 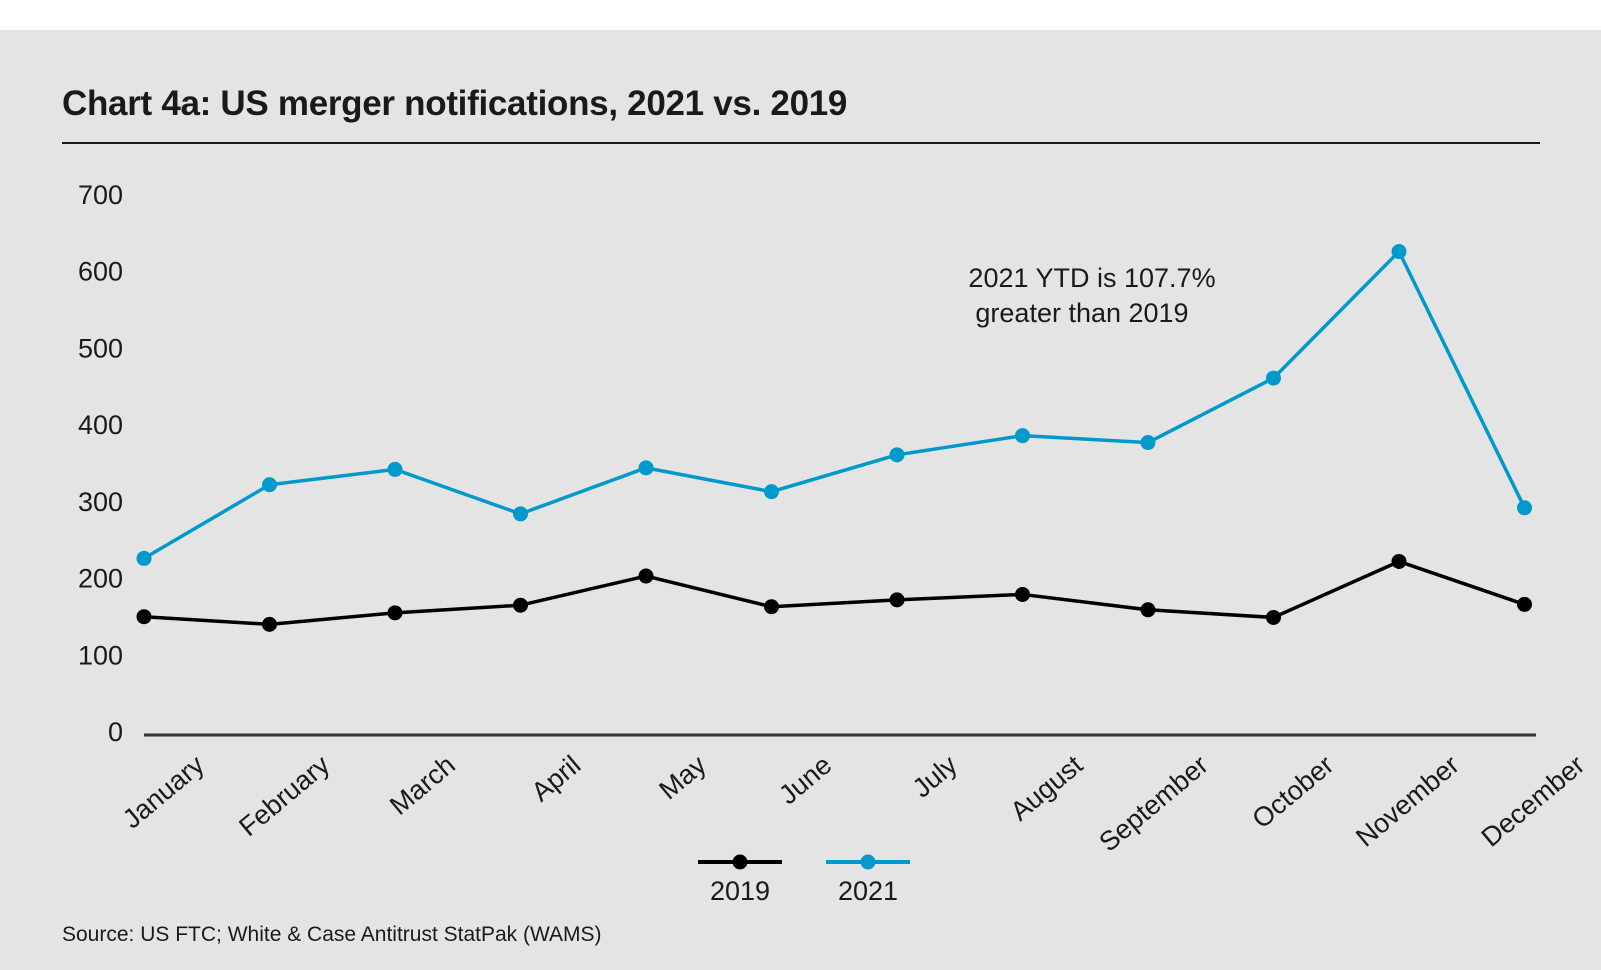 What do you see at coordinates (100, 579) in the screenshot?
I see `y-tick-label: 200` at bounding box center [100, 579].